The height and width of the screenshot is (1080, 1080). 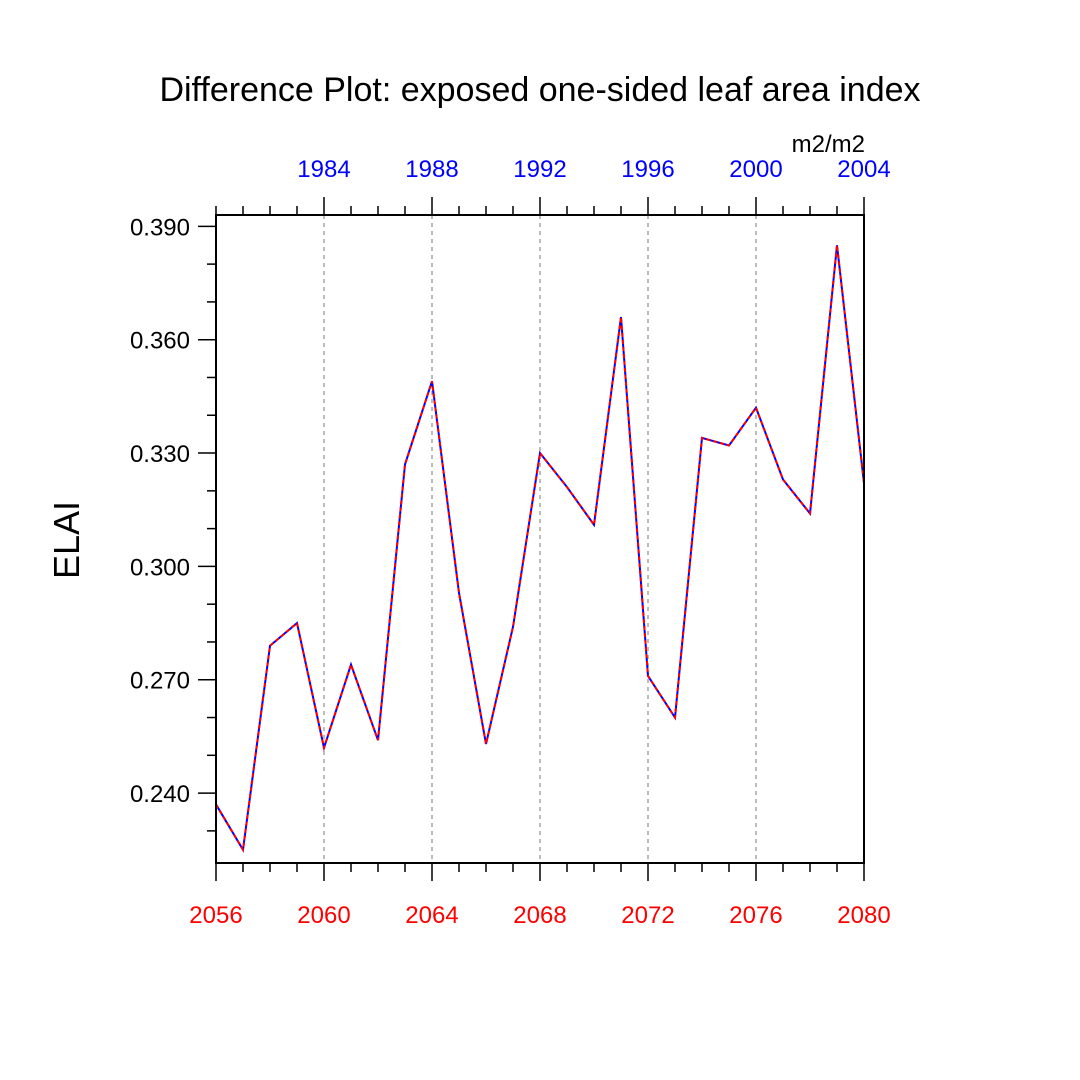 I want to click on top-x-tick-label: 1996, so click(x=647, y=169).